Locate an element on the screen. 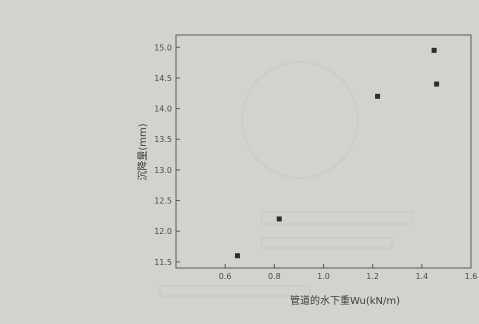 This screenshot has height=324, width=479. y-tick-label: 15.0 is located at coordinates (163, 47).